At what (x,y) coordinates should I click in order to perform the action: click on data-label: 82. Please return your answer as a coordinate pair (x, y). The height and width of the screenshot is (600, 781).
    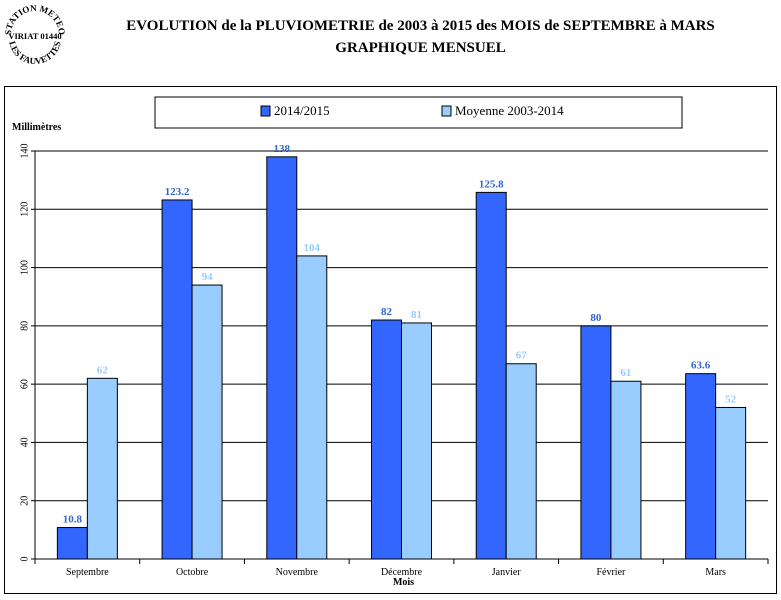
    Looking at the image, I should click on (387, 312).